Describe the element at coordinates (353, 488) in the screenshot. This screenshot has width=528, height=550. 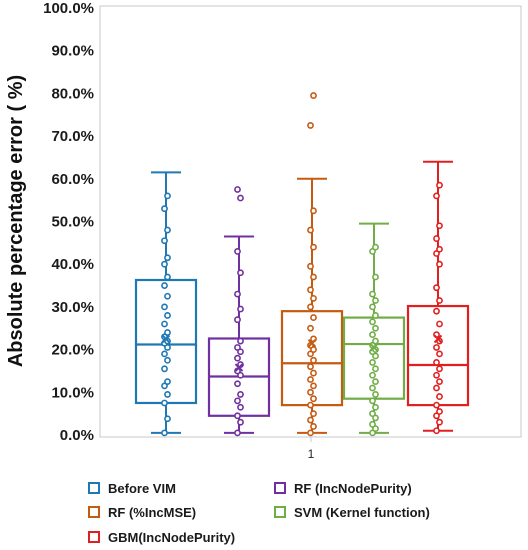
I see `legend-label: RF (IncNodePurity)` at that location.